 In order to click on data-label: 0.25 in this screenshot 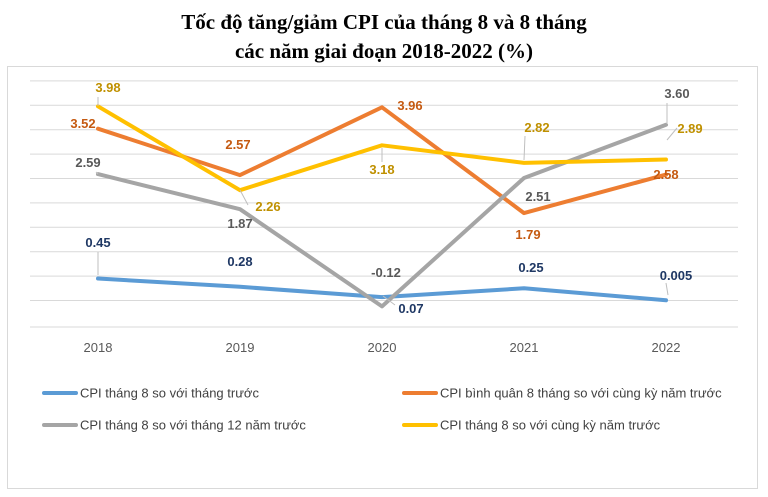, I will do `click(530, 267)`.